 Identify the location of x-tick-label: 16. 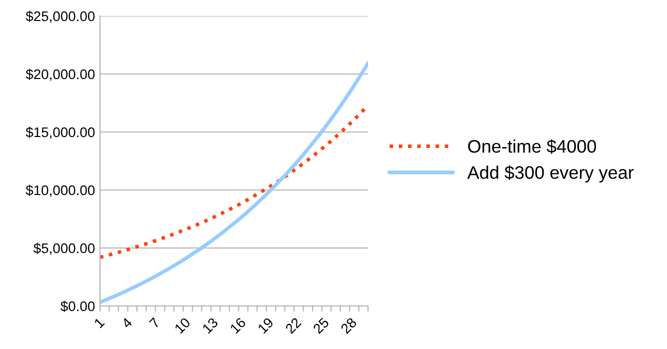
(238, 325).